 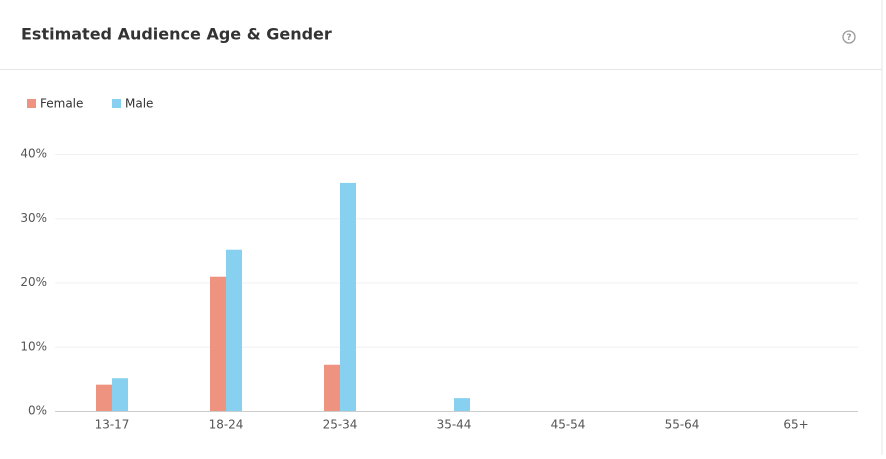 What do you see at coordinates (226, 425) in the screenshot?
I see `x-tick-label: 18-24` at bounding box center [226, 425].